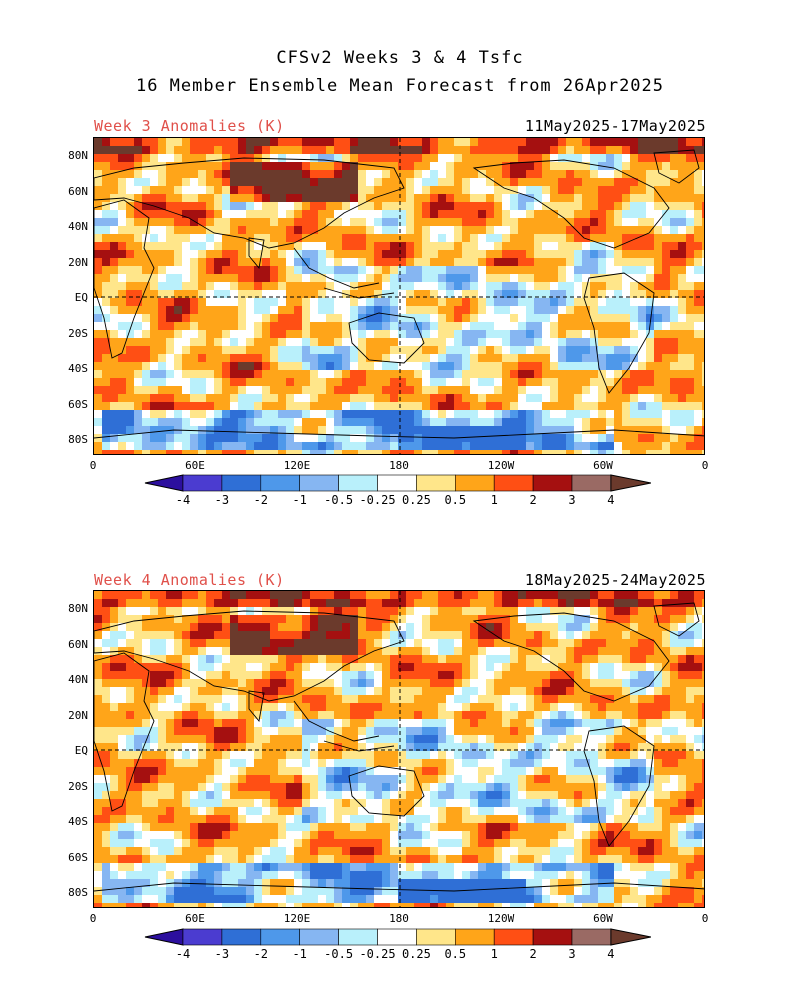 The image size is (800, 1000). Describe the element at coordinates (189, 580) in the screenshot. I see `week4-panel-label: Week 4 Anomalies (K)` at that location.